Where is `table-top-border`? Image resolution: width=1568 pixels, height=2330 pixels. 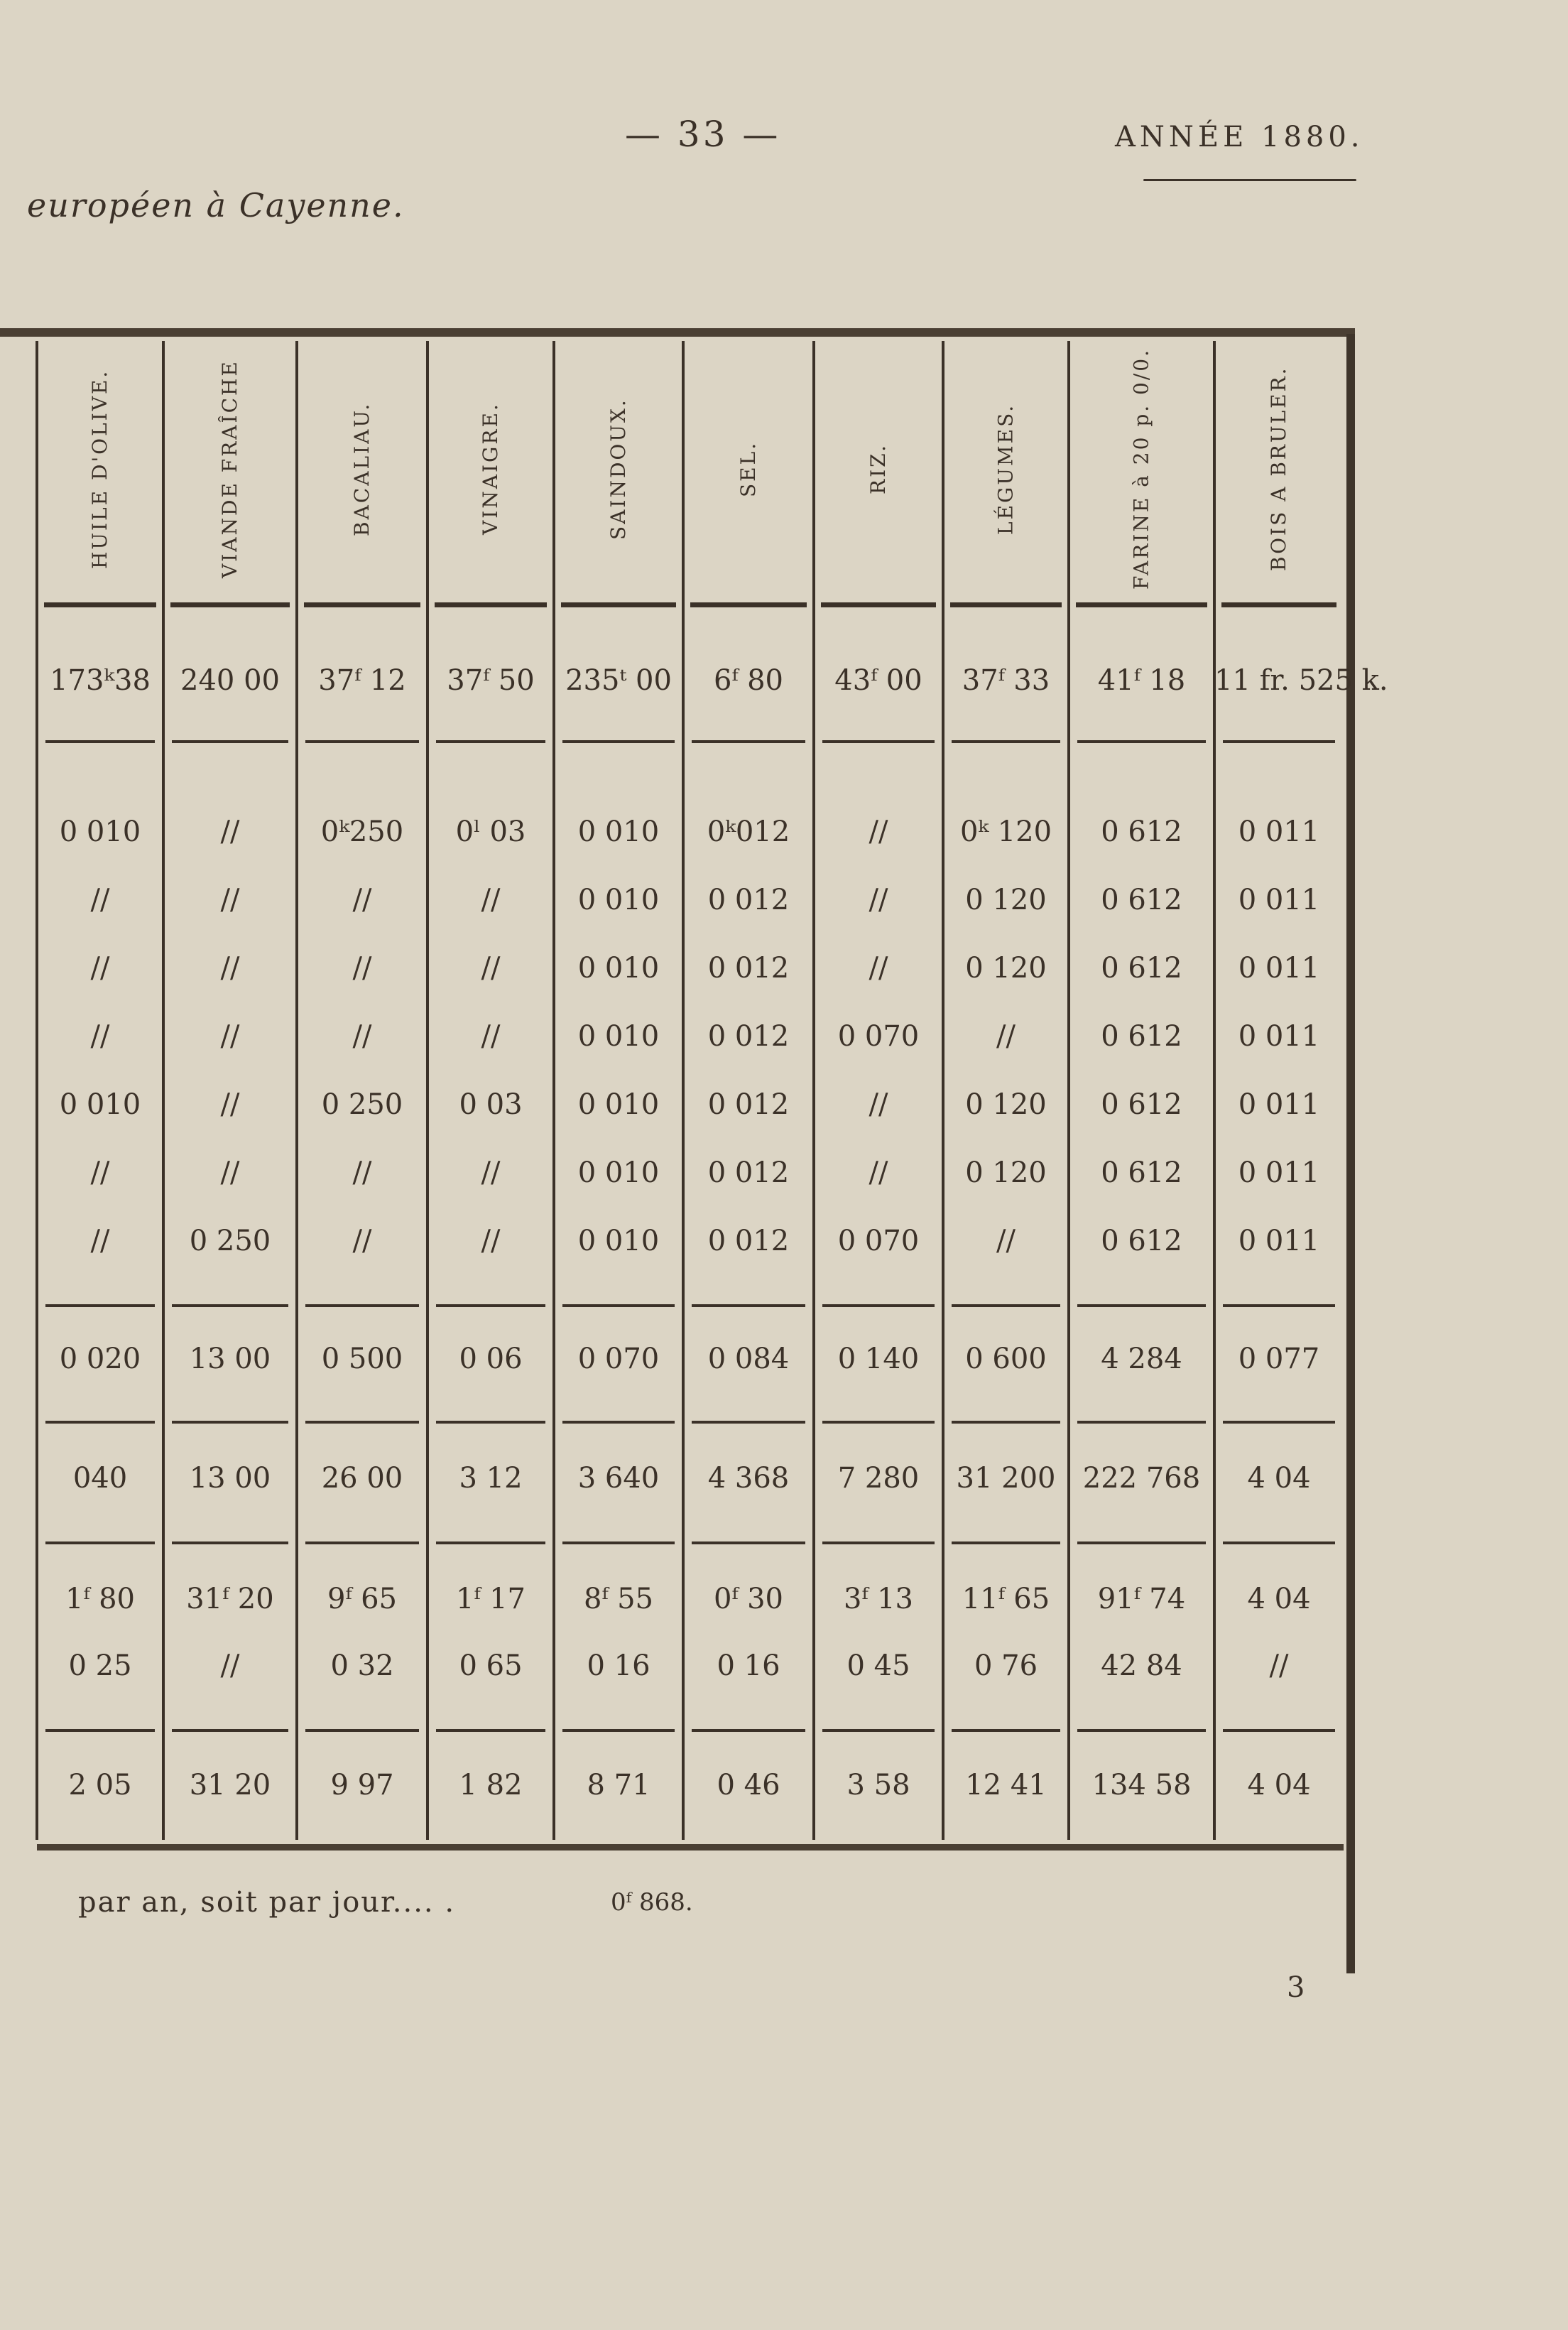 table-top-border is located at coordinates (677, 332).